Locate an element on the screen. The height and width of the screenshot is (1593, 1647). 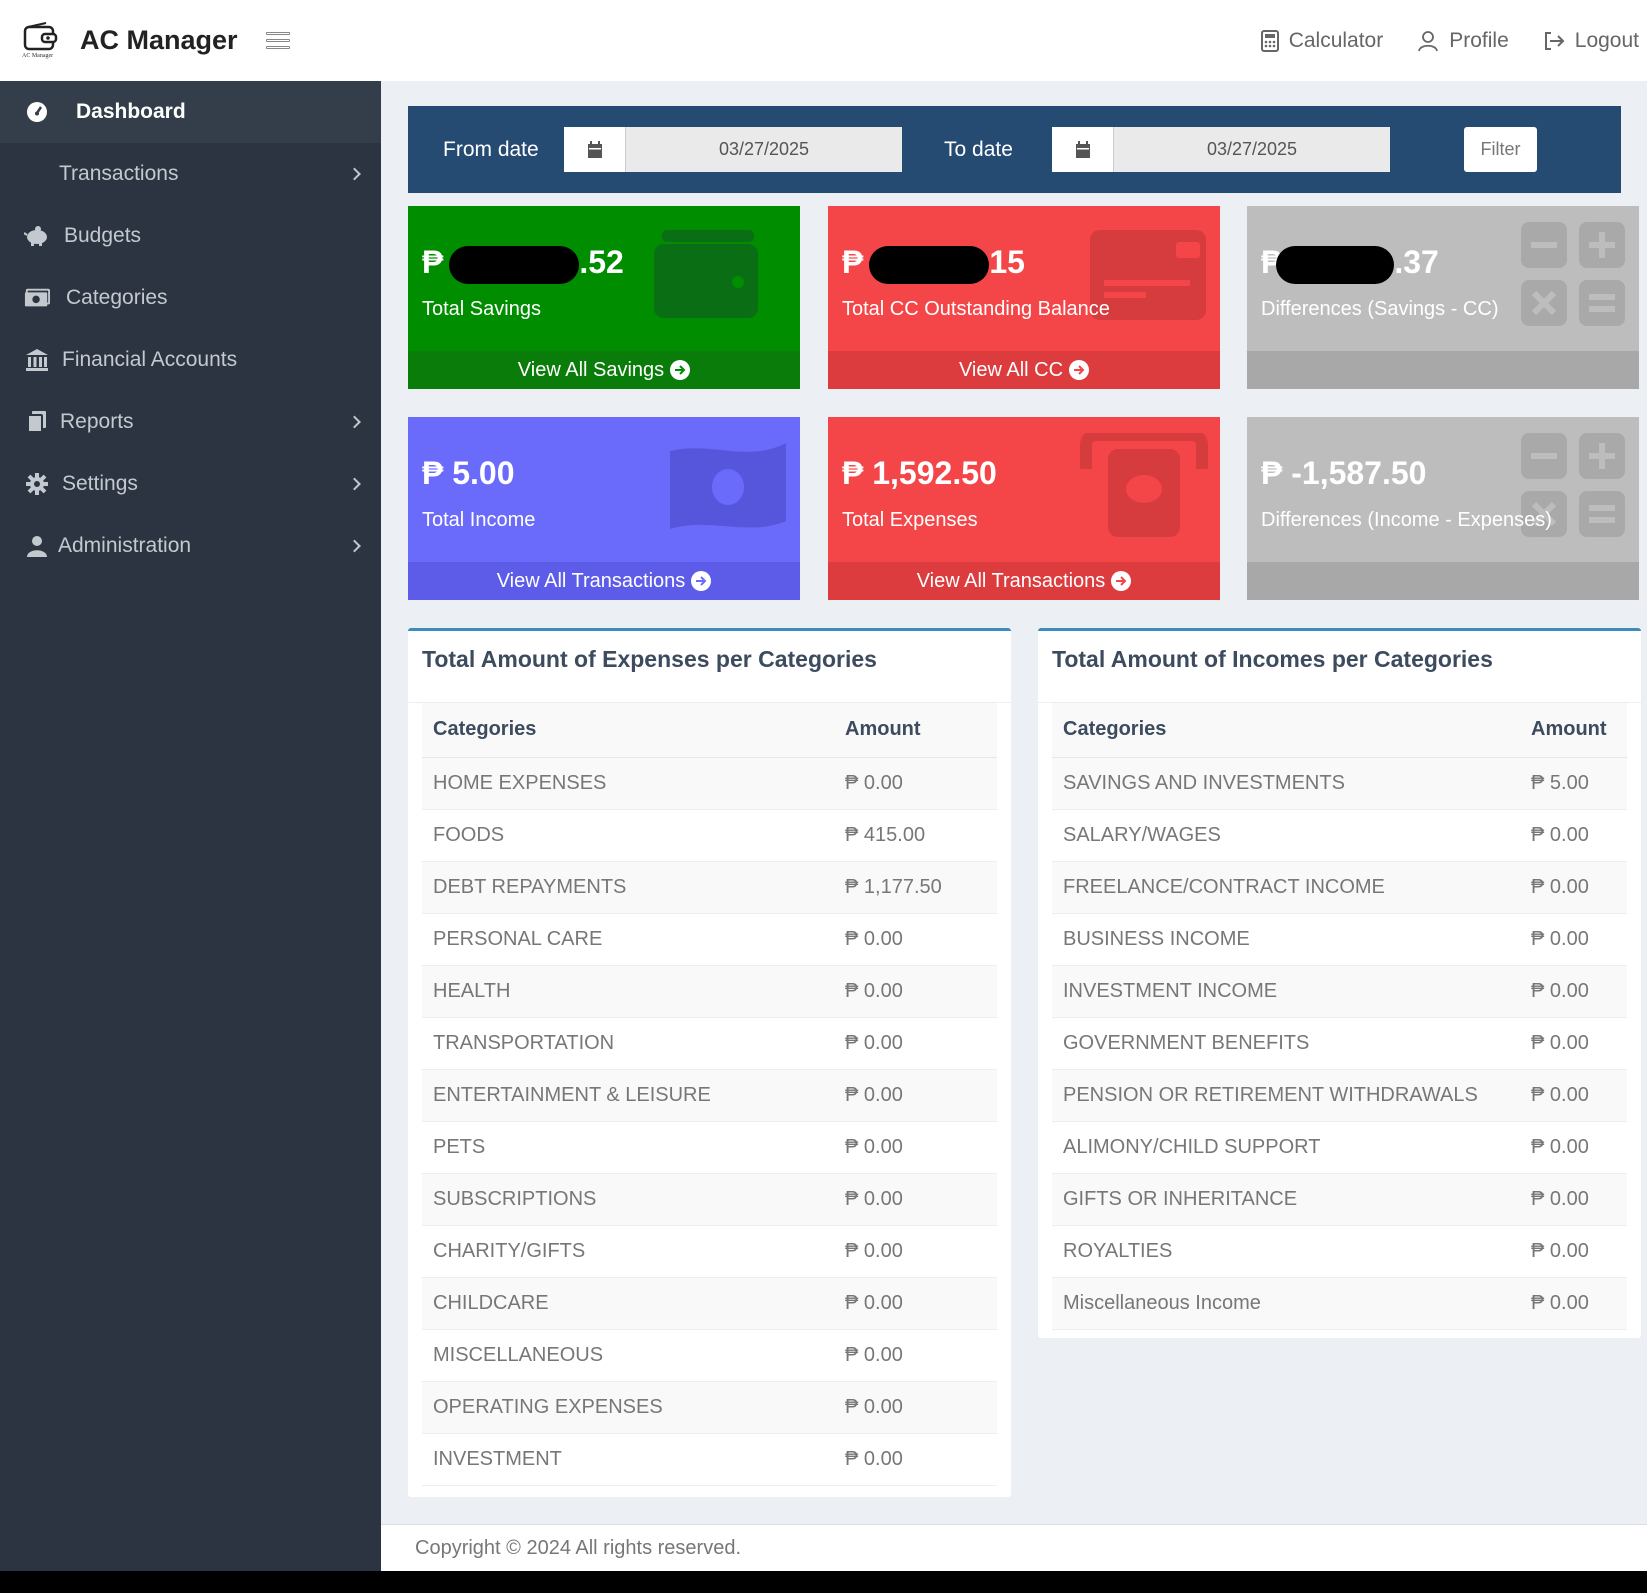
category-cell: Miscellaneous Income is located at coordinates (1286, 1303).